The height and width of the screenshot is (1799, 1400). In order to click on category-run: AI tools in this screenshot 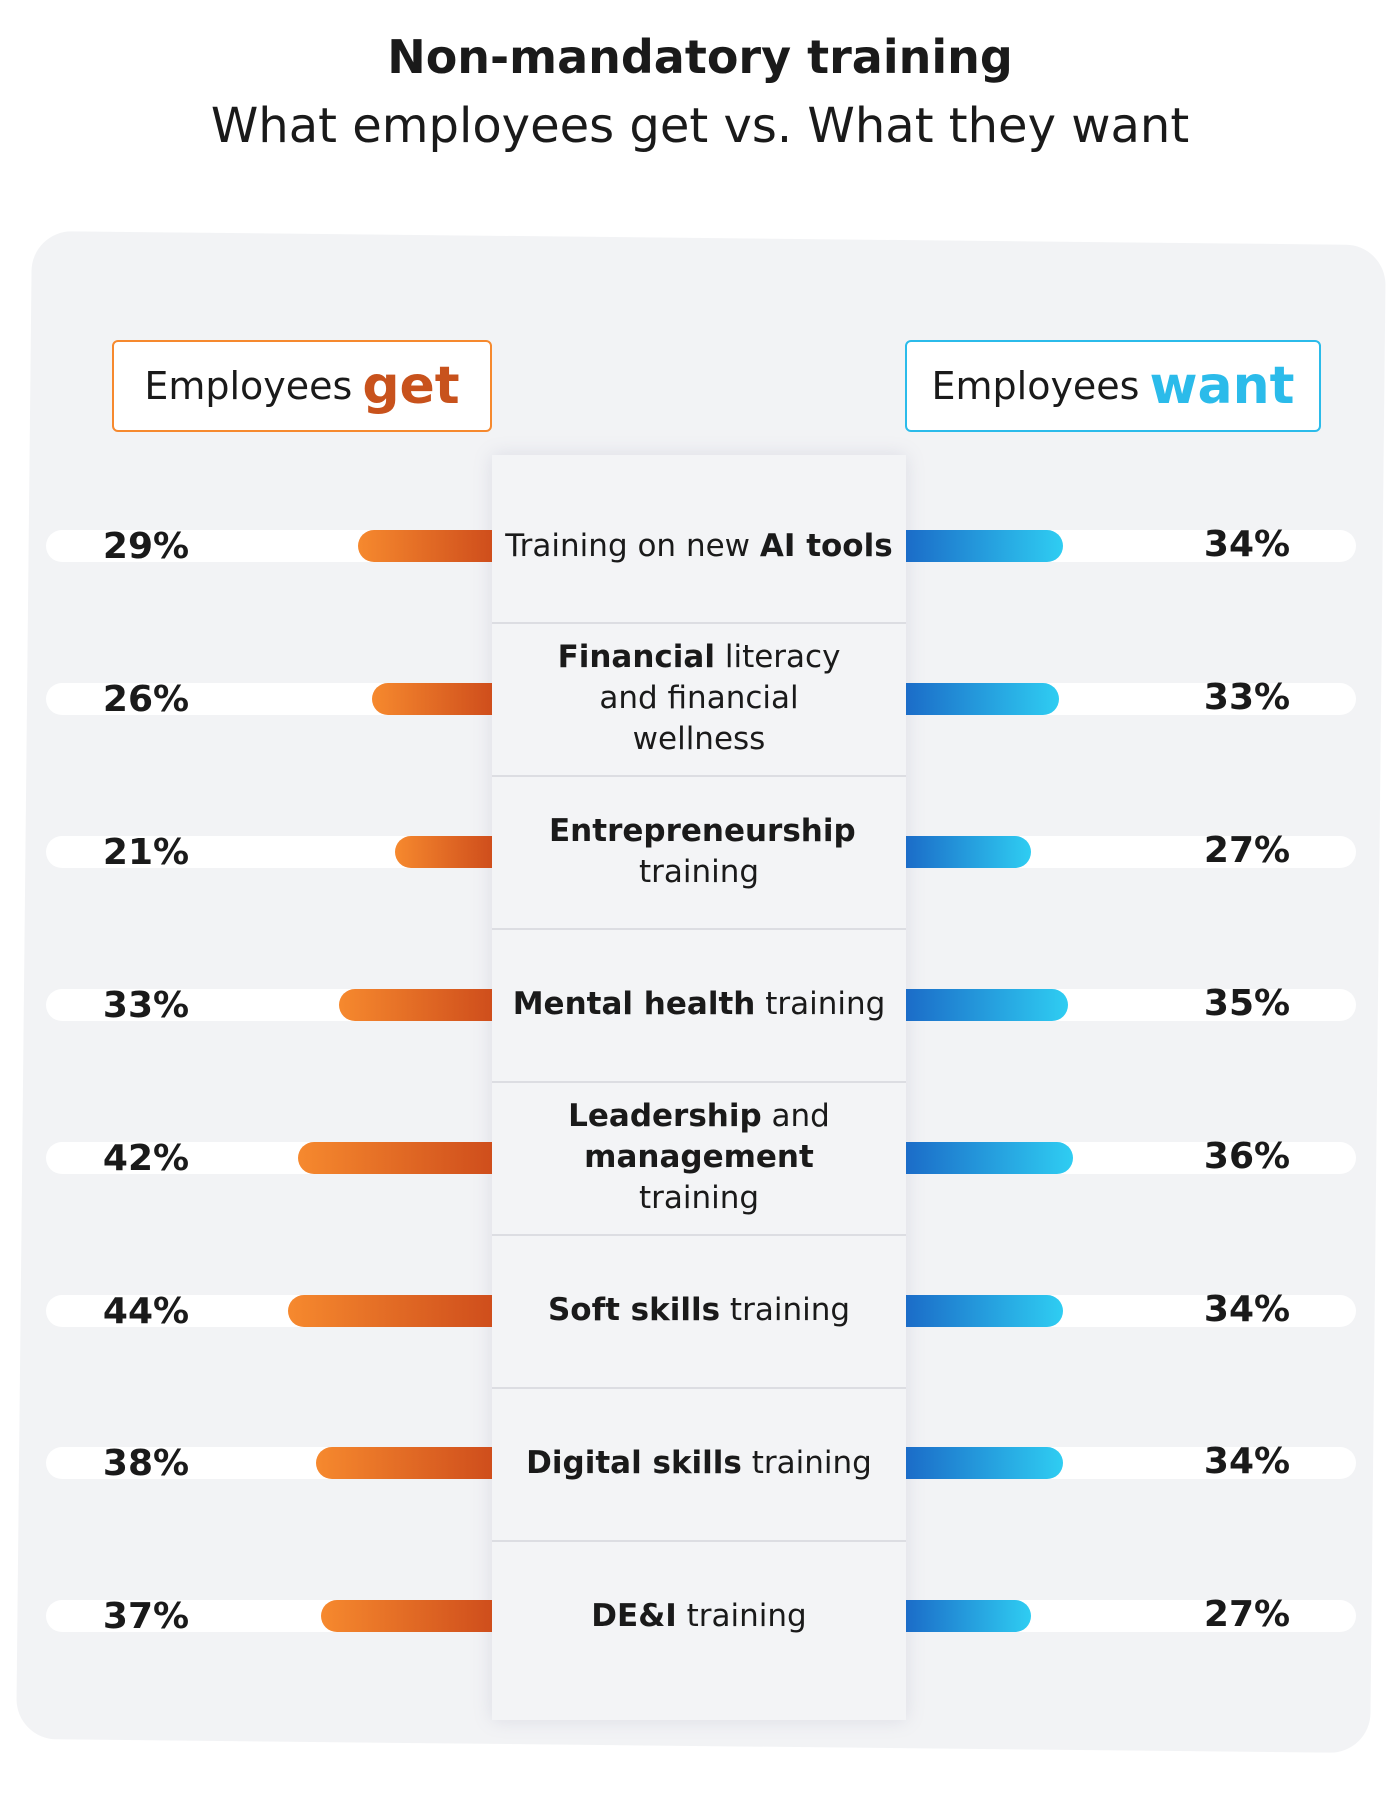, I will do `click(826, 545)`.